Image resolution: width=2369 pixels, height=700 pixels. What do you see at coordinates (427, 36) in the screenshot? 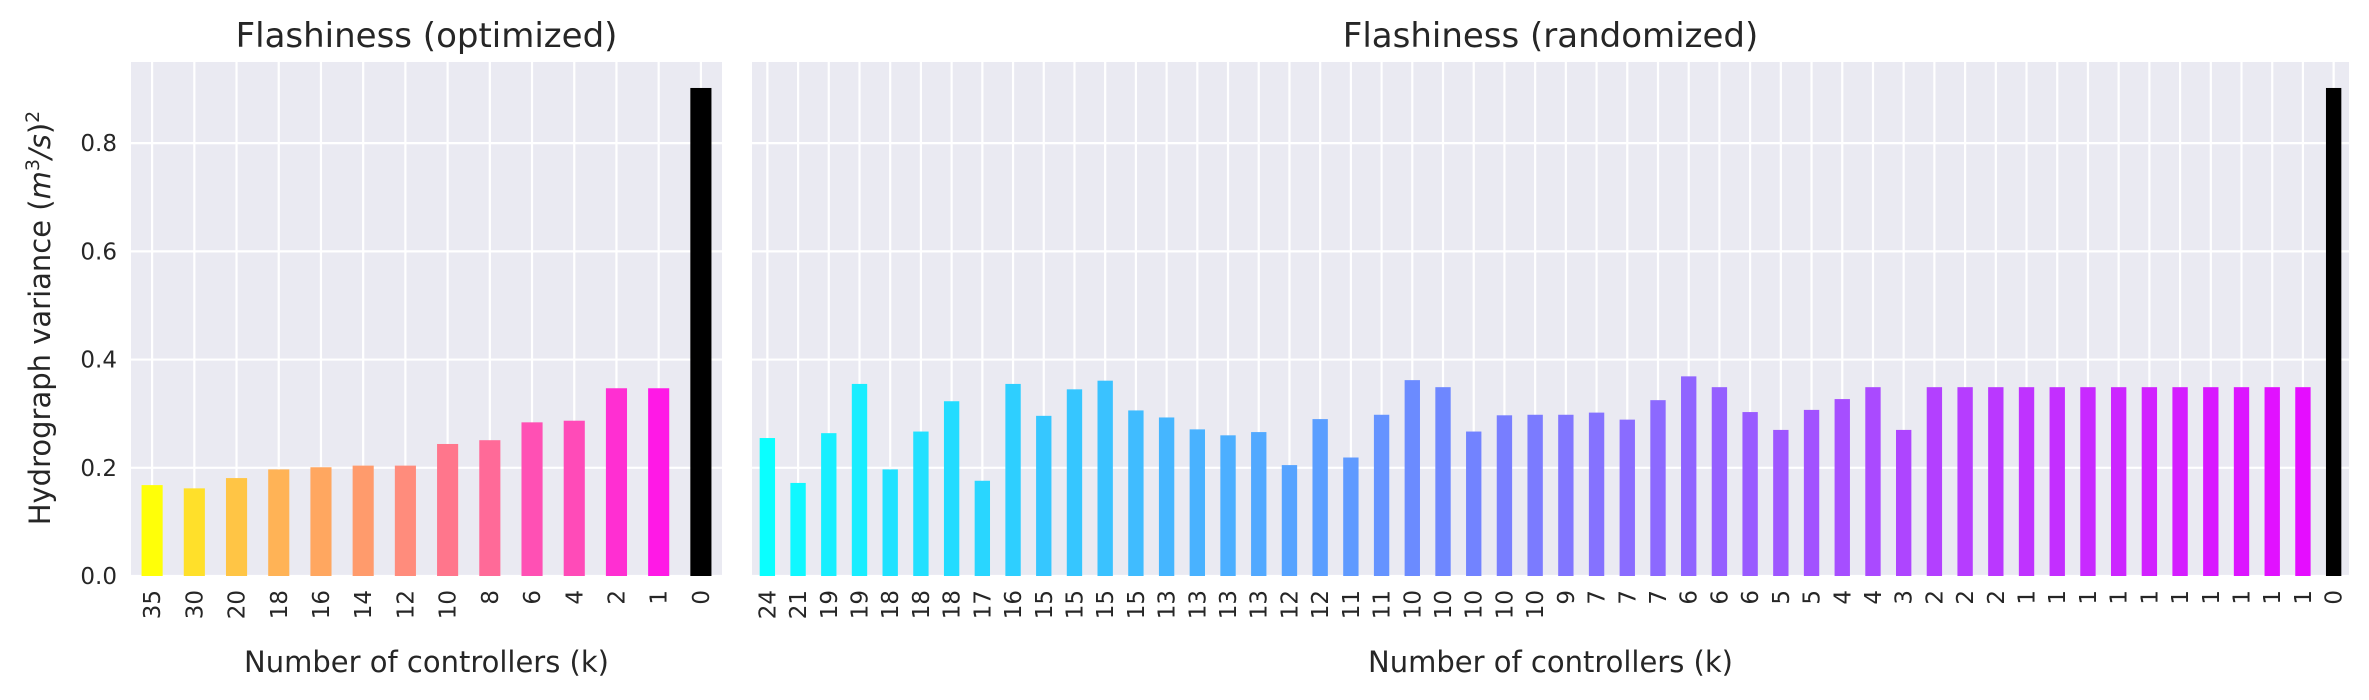
I see `chart-title: Flashiness (optimized)` at bounding box center [427, 36].